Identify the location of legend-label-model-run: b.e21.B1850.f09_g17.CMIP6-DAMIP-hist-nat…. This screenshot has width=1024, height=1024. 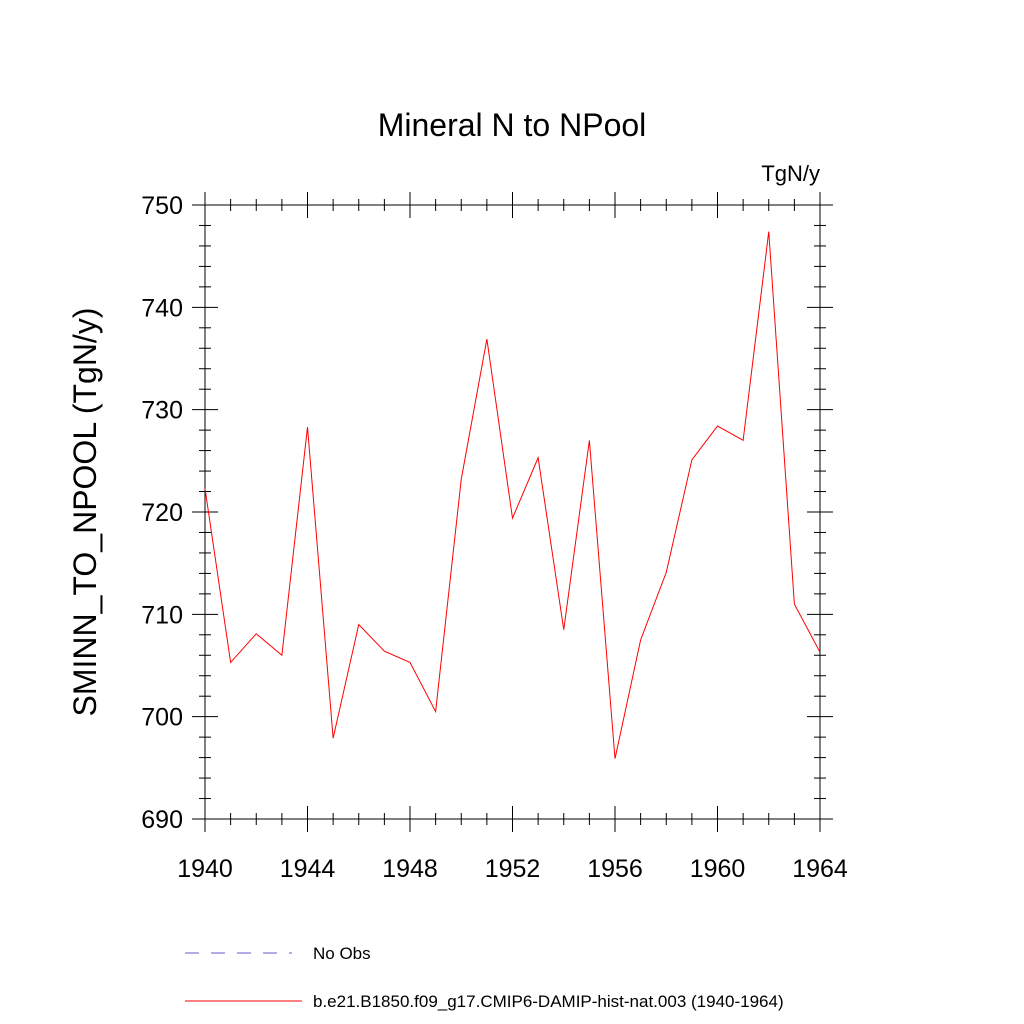
(548, 1001).